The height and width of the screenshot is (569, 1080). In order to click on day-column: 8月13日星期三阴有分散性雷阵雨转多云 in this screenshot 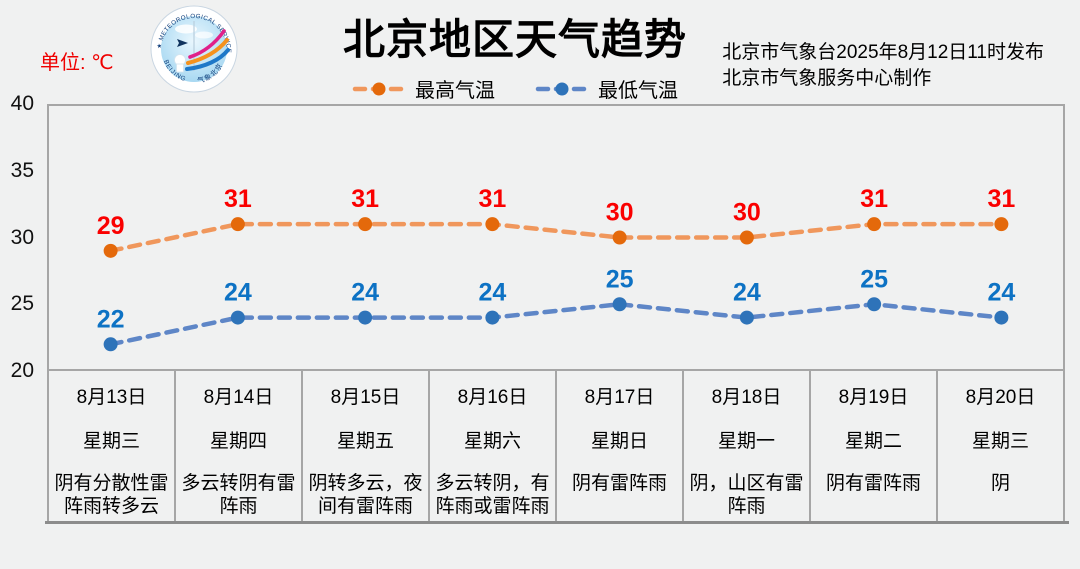, I will do `click(111, 446)`.